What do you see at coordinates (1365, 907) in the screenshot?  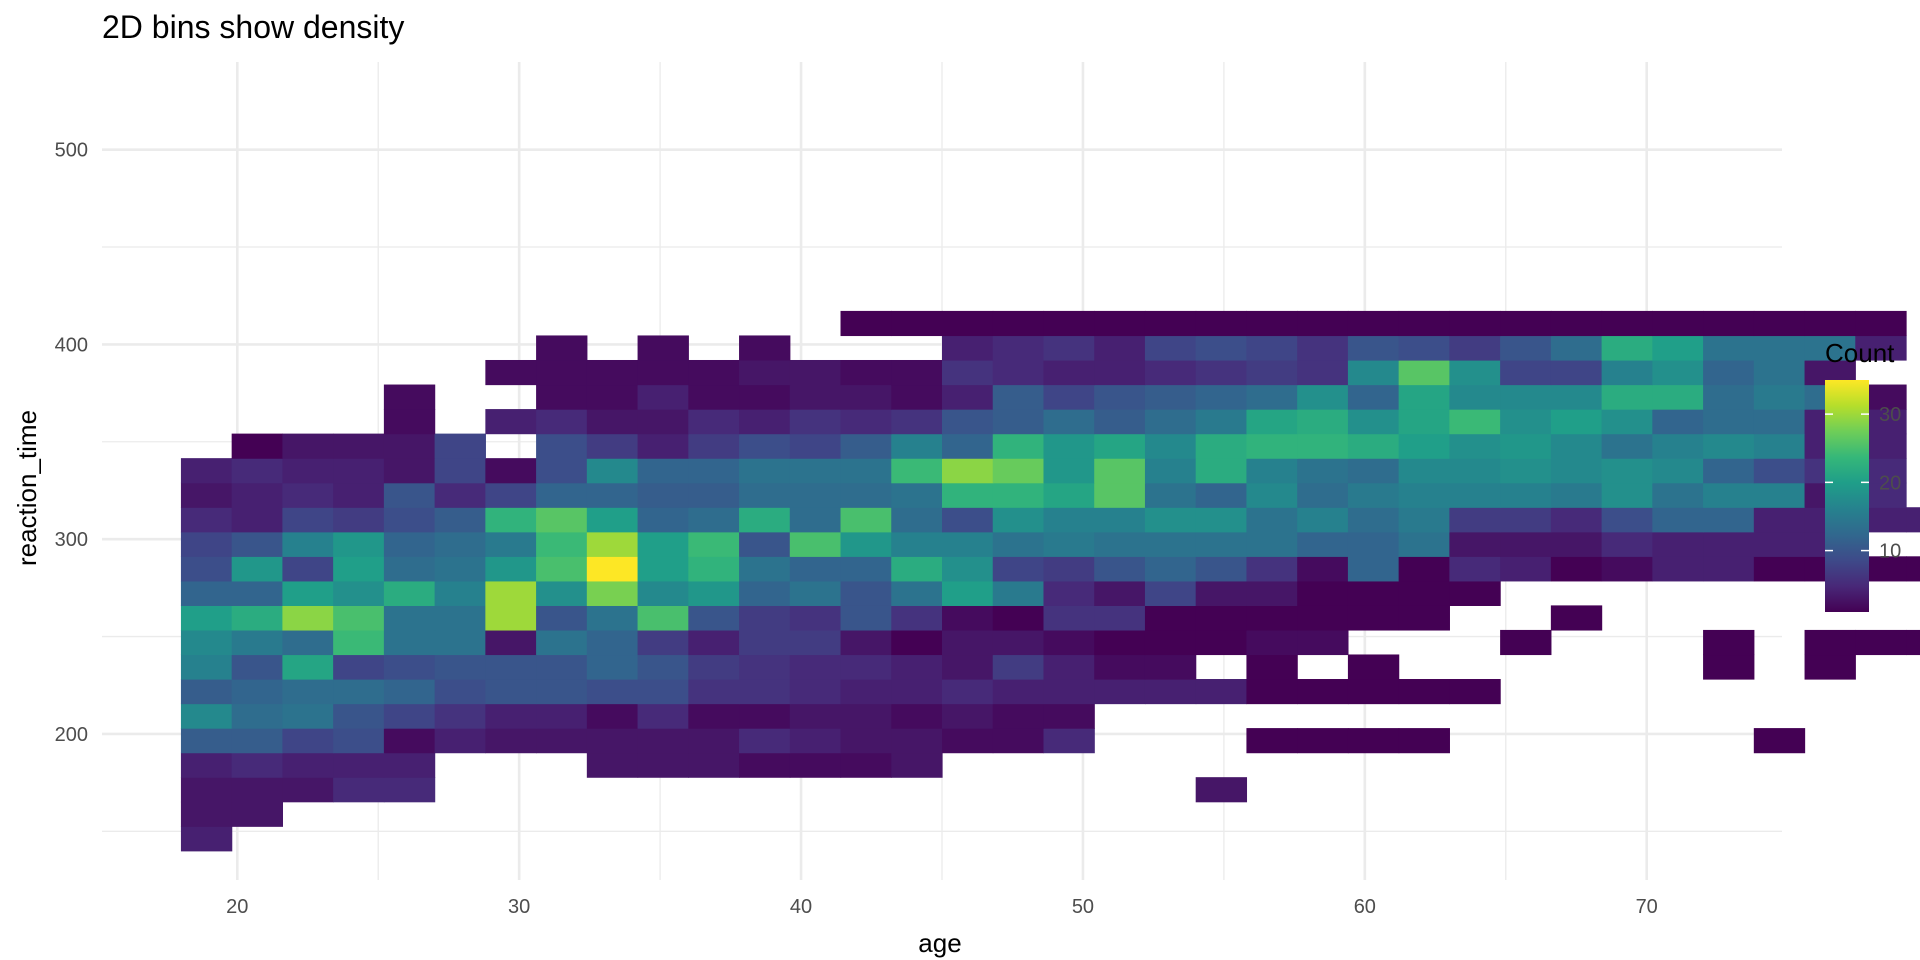 I see `x-tick-label: 60` at bounding box center [1365, 907].